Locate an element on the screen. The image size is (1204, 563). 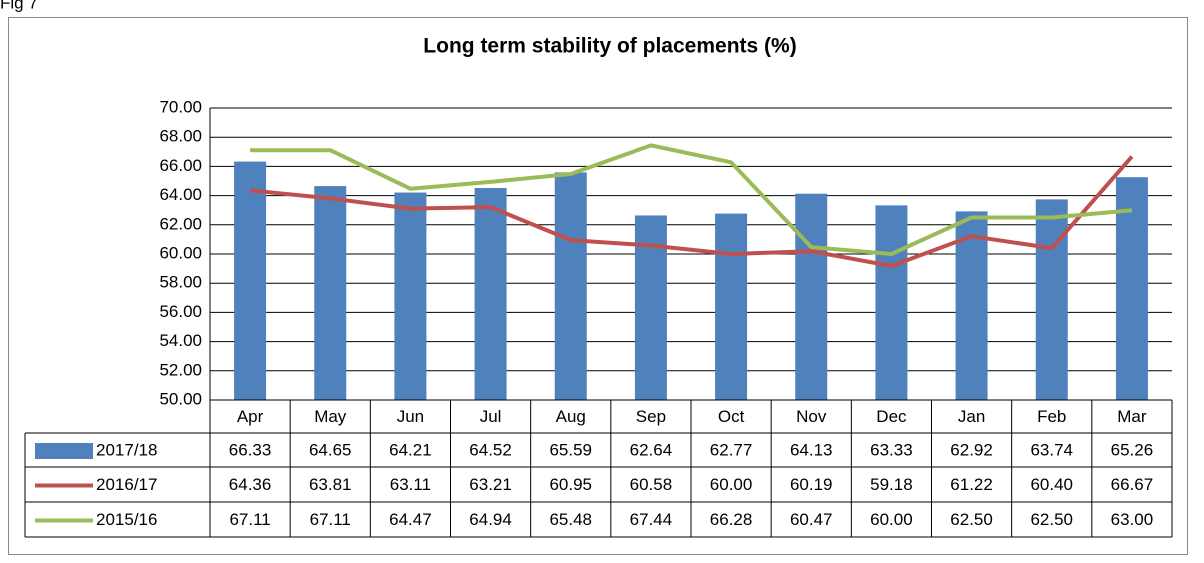
y-tick-label: 62.00 is located at coordinates (180, 223).